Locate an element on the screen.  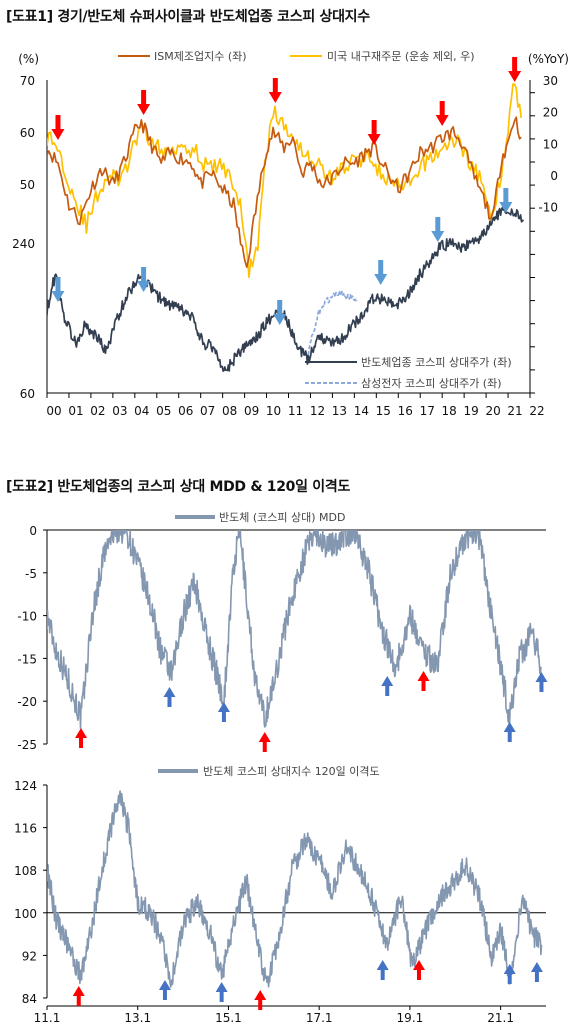
fig1-left-unit: (%) is located at coordinates (28, 59).